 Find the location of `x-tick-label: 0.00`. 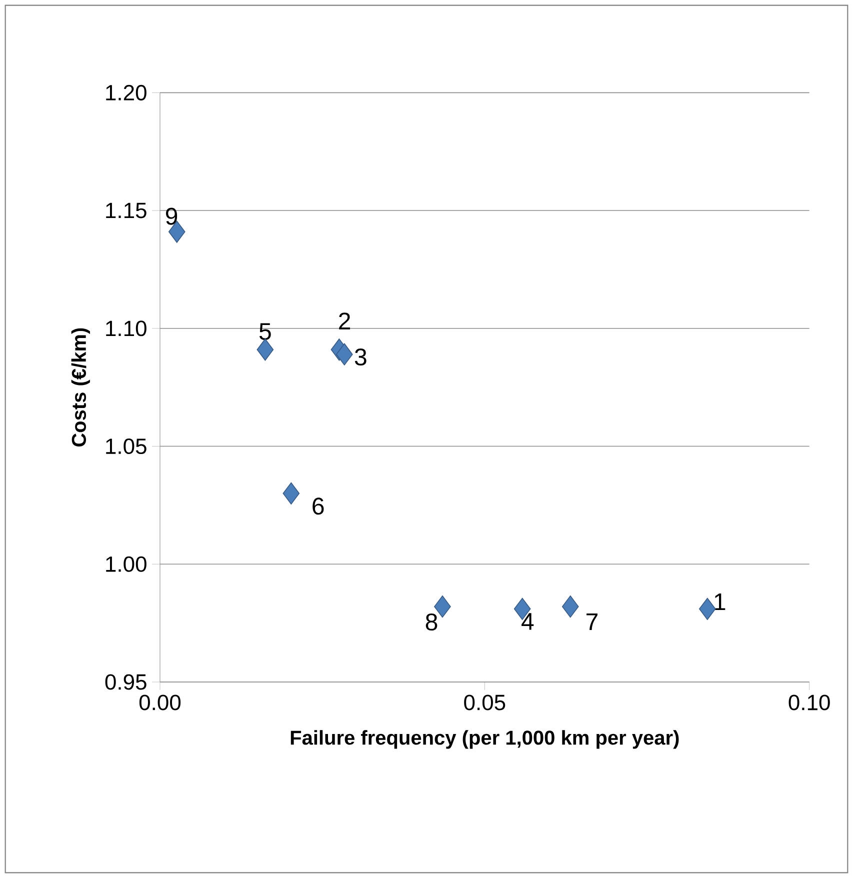

x-tick-label: 0.00 is located at coordinates (160, 702).